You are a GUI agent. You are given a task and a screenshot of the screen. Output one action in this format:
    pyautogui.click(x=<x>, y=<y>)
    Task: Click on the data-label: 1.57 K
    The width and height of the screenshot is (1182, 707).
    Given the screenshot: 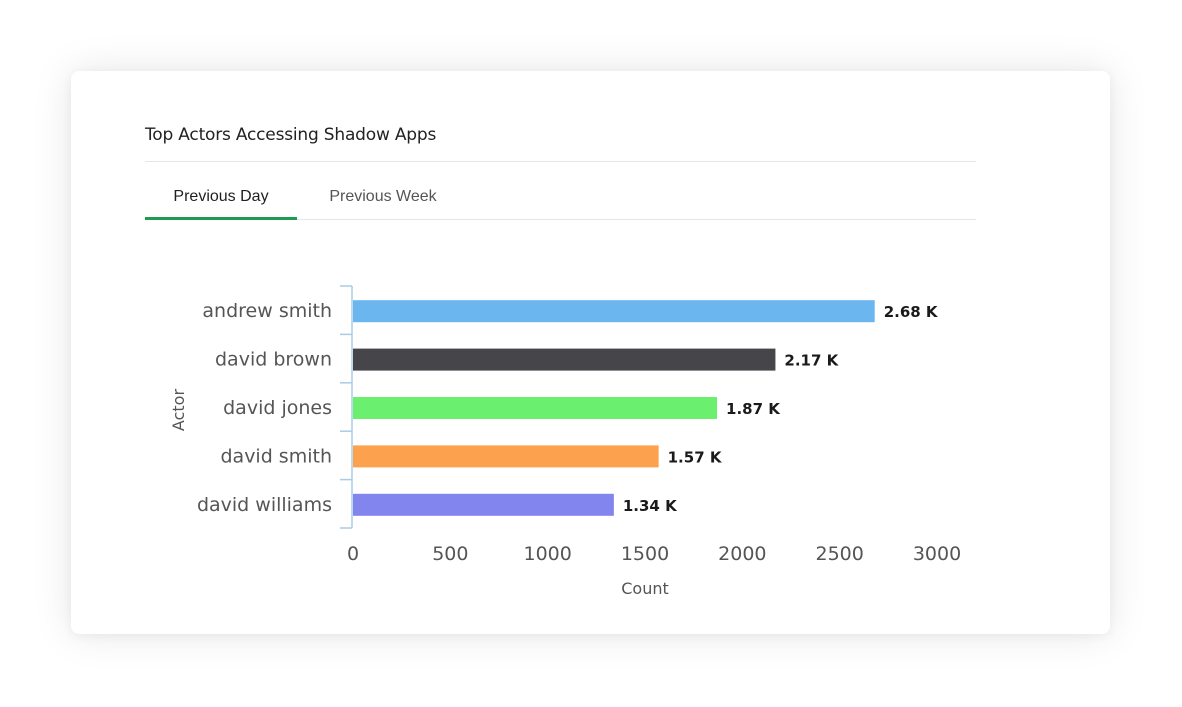 What is the action you would take?
    pyautogui.click(x=695, y=457)
    